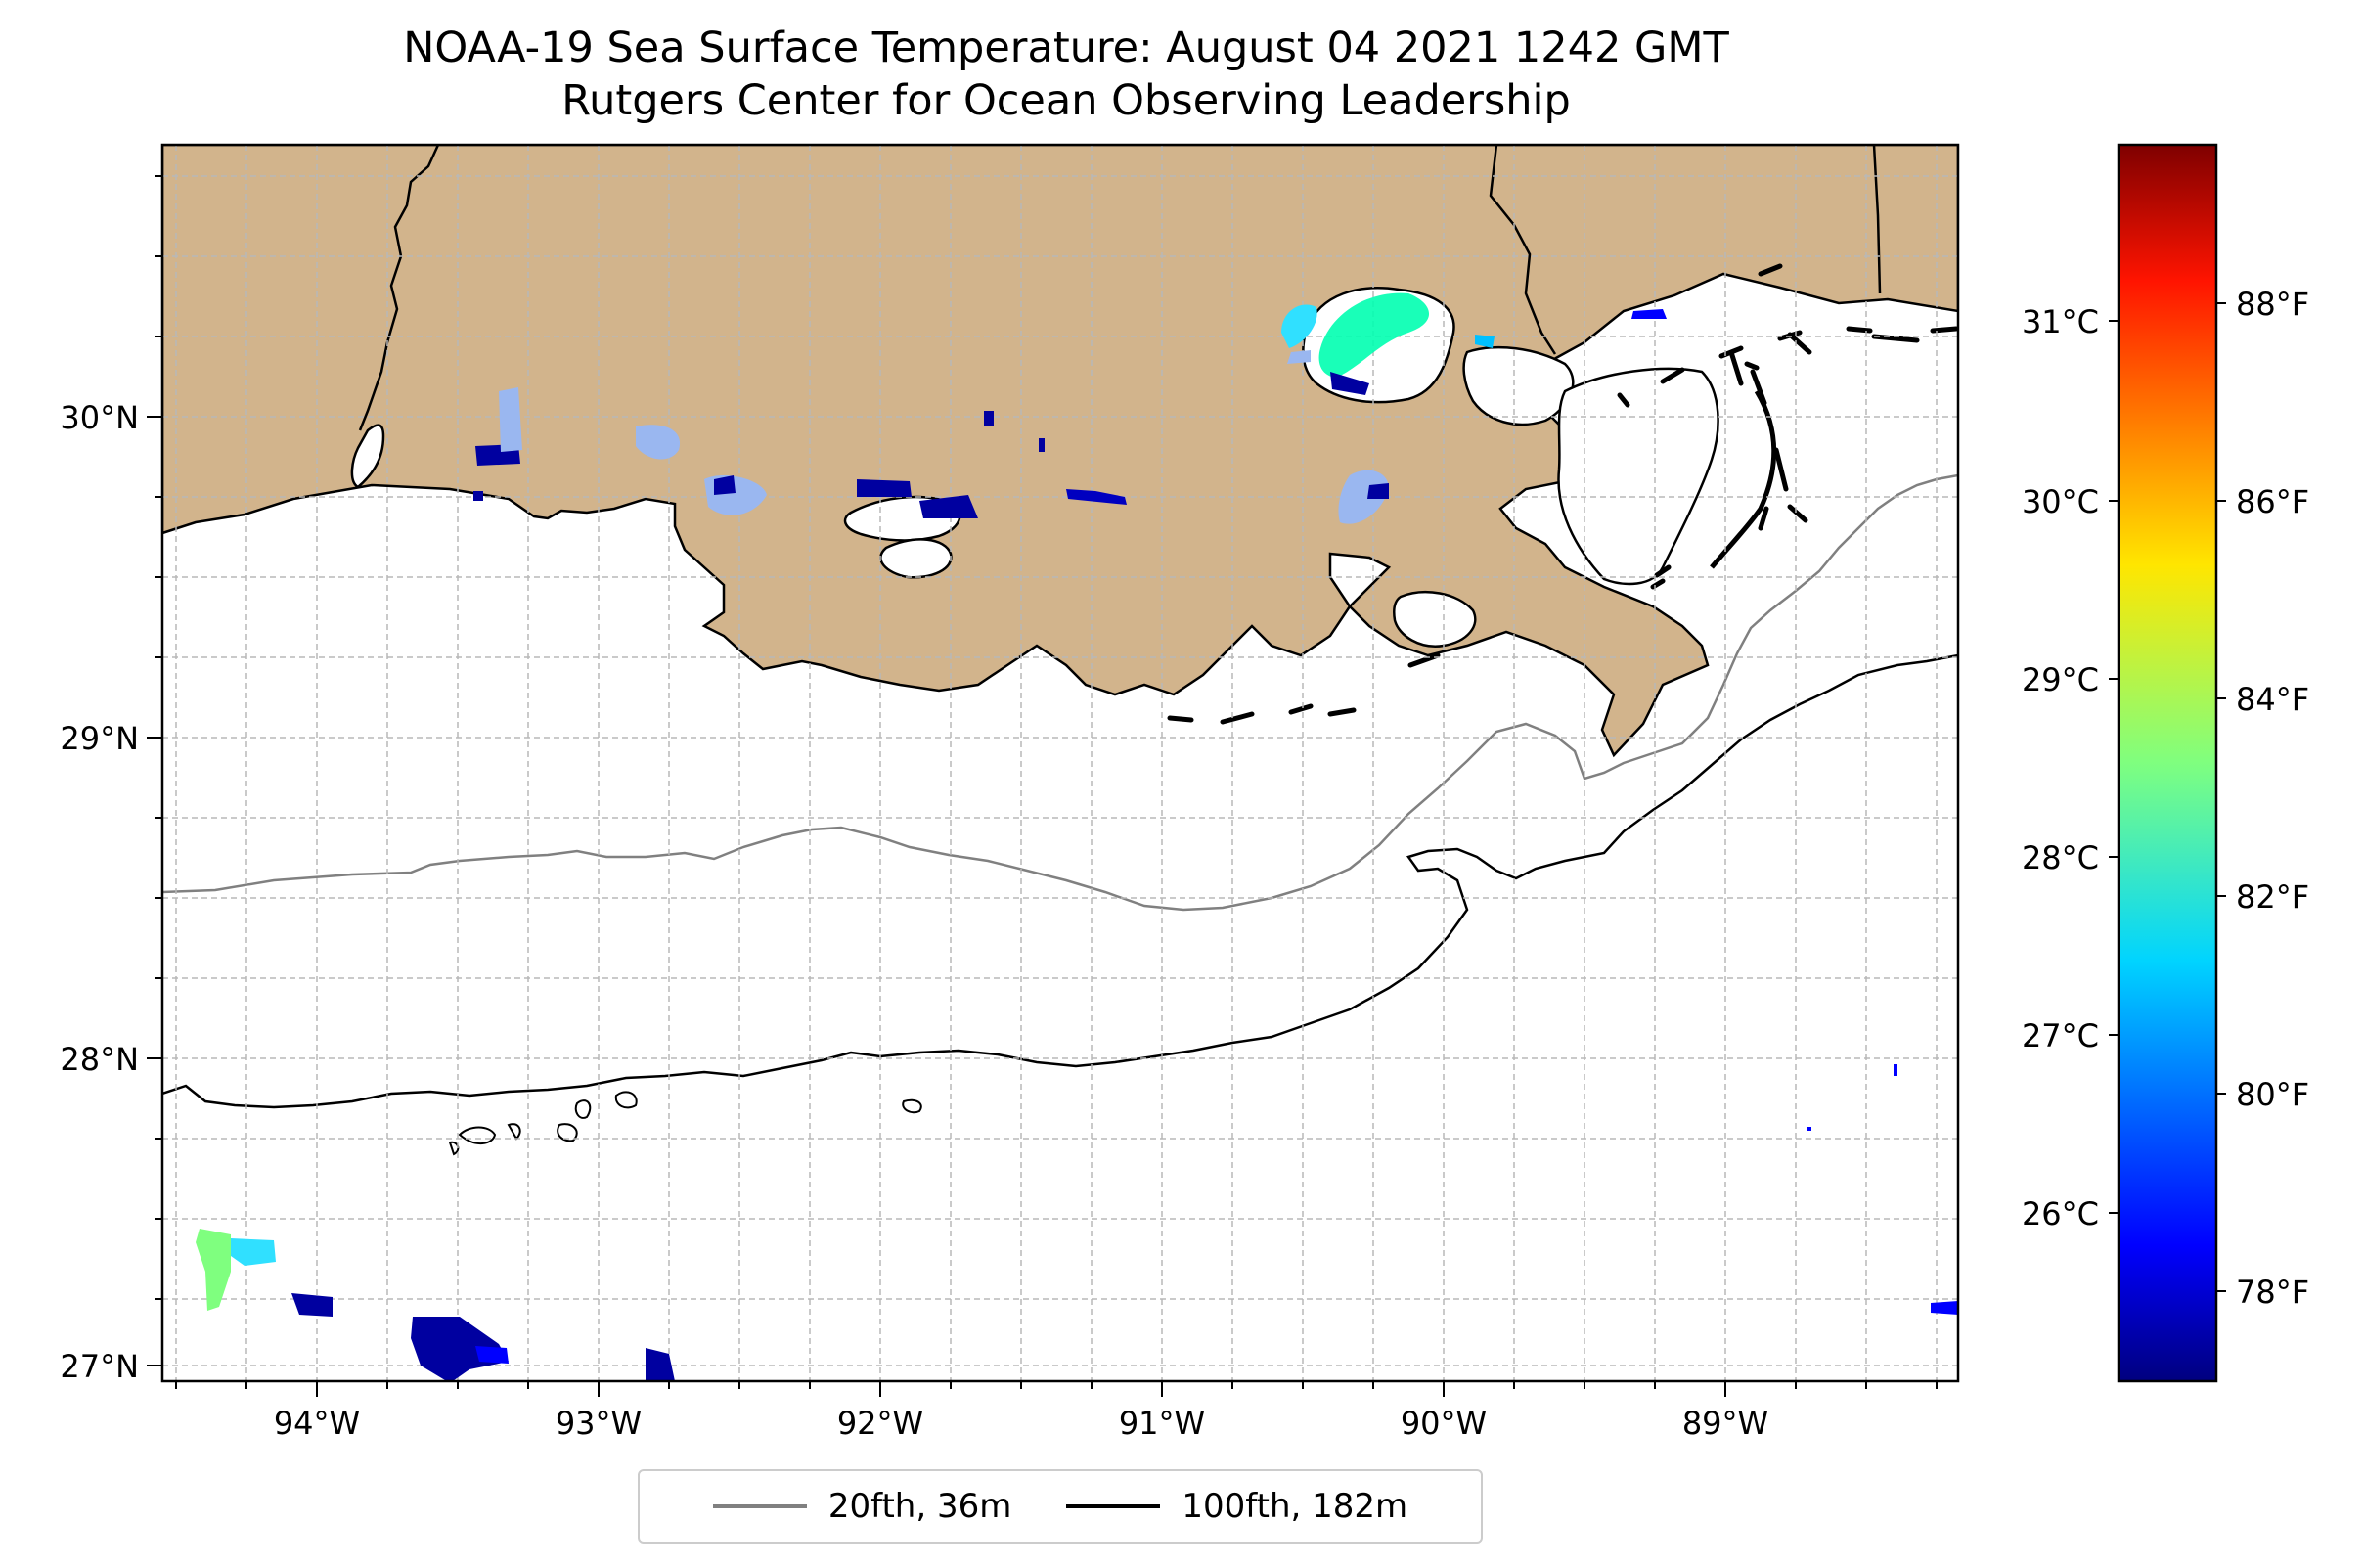 Image resolution: width=2365 pixels, height=1568 pixels. Describe the element at coordinates (1523, 250) in the screenshot. I see `state-border-la-ms` at that location.